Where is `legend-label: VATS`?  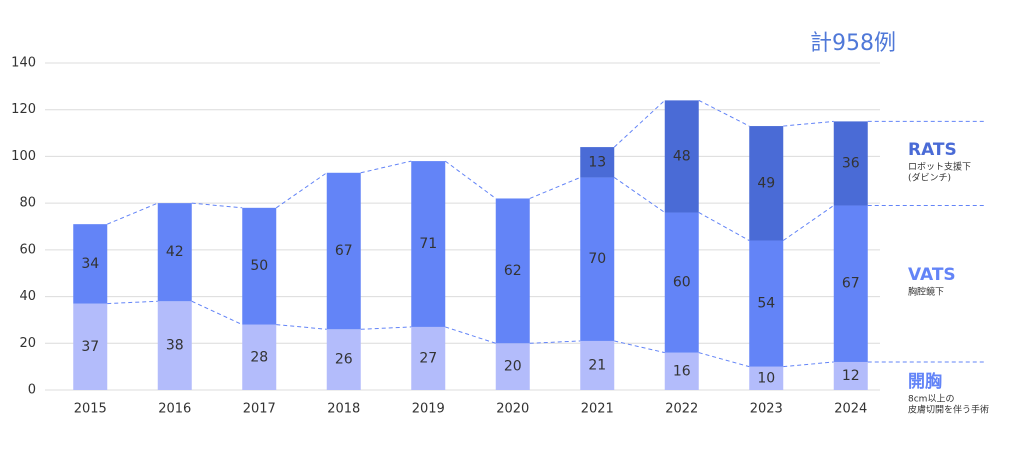 legend-label: VATS is located at coordinates (932, 275).